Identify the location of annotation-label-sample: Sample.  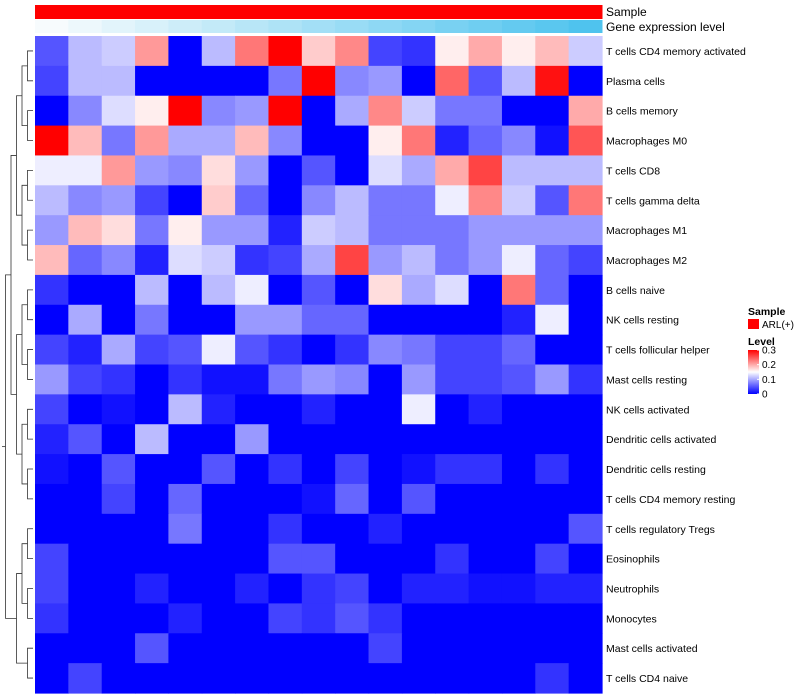
(626, 12).